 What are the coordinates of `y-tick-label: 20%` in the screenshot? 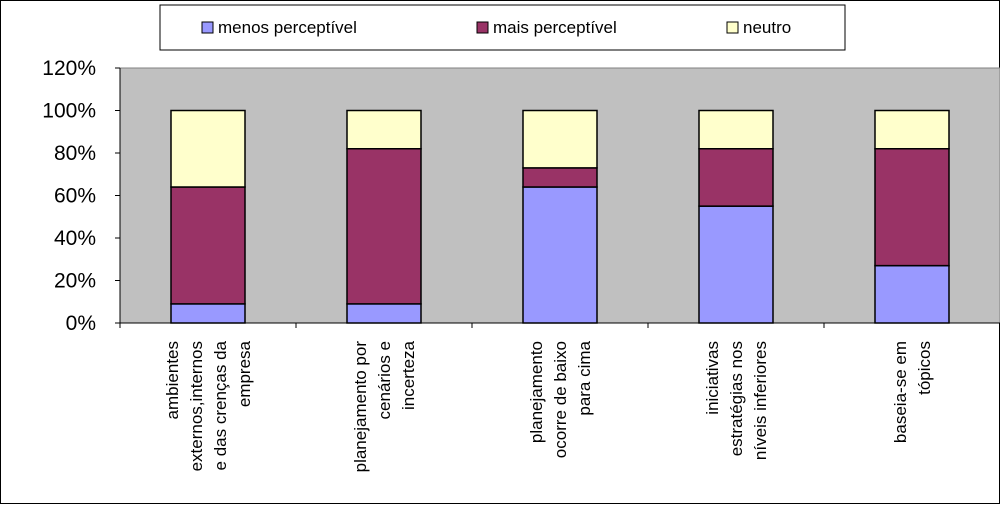 It's located at (75, 281).